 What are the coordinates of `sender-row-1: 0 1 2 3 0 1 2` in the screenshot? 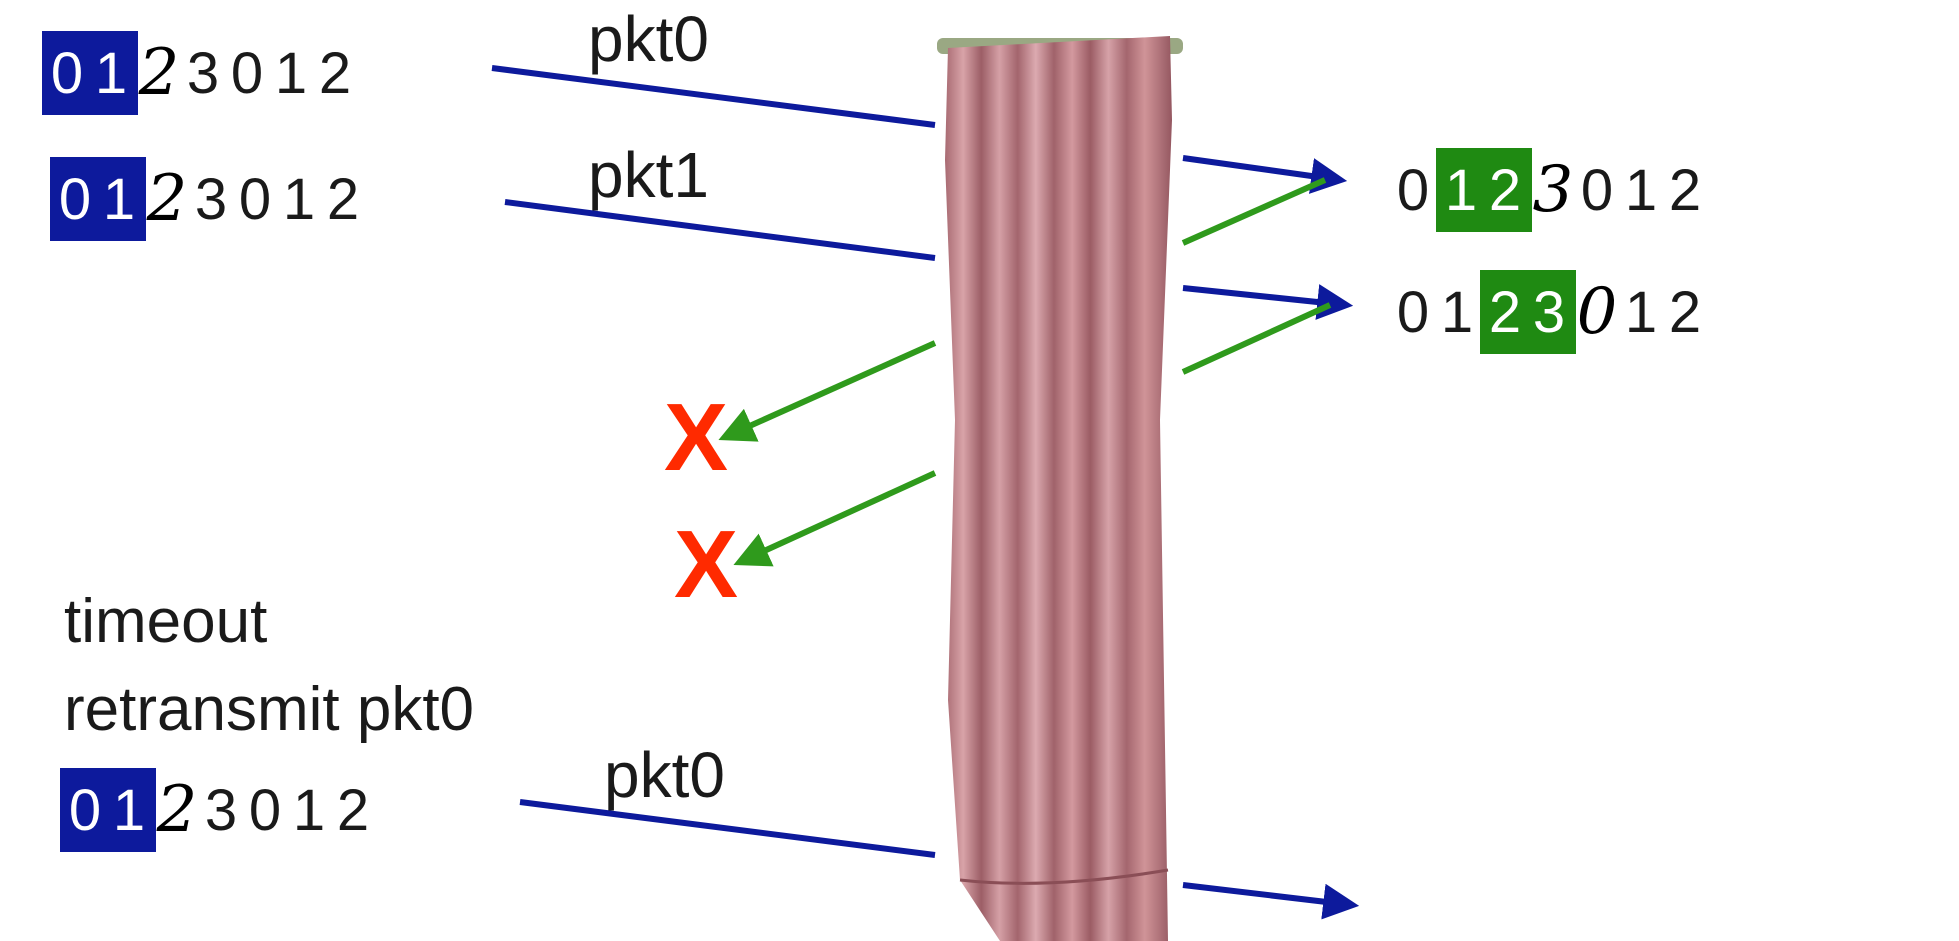 It's located at (200, 73).